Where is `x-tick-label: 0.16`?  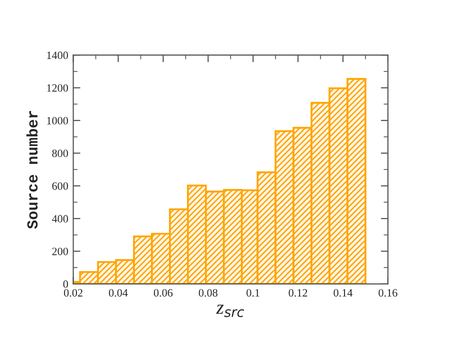
x-tick-label: 0.16 is located at coordinates (388, 293).